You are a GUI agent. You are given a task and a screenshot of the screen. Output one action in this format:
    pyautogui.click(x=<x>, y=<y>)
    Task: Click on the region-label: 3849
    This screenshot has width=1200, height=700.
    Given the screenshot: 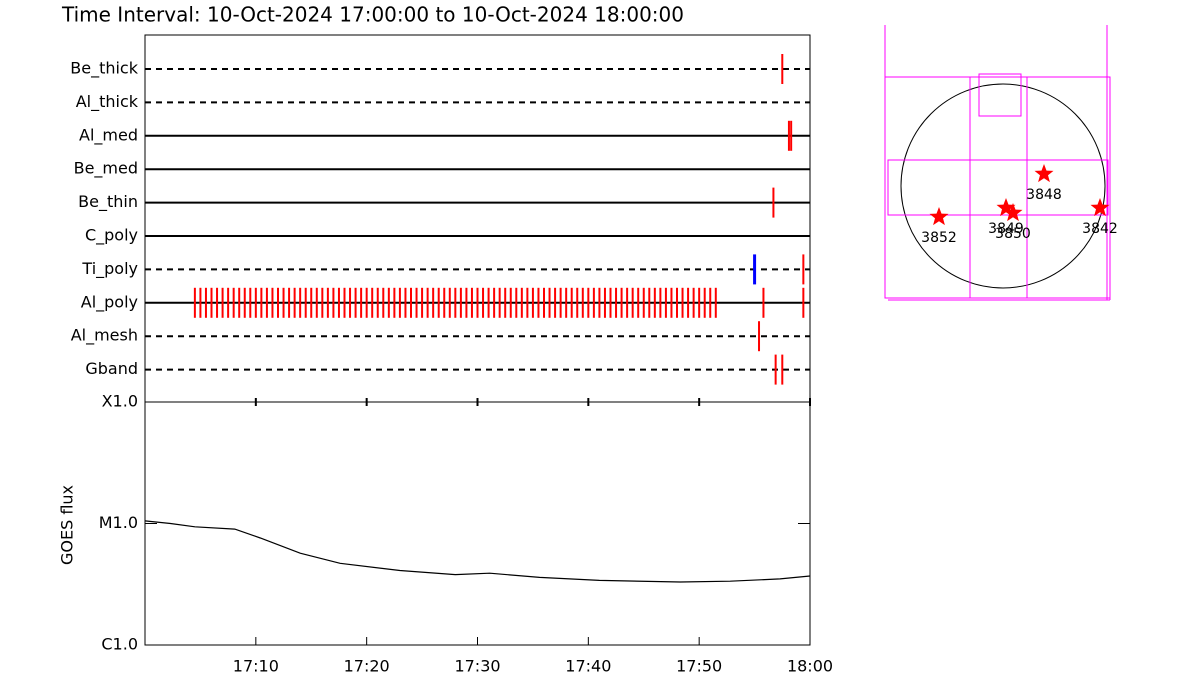 What is the action you would take?
    pyautogui.click(x=1006, y=229)
    